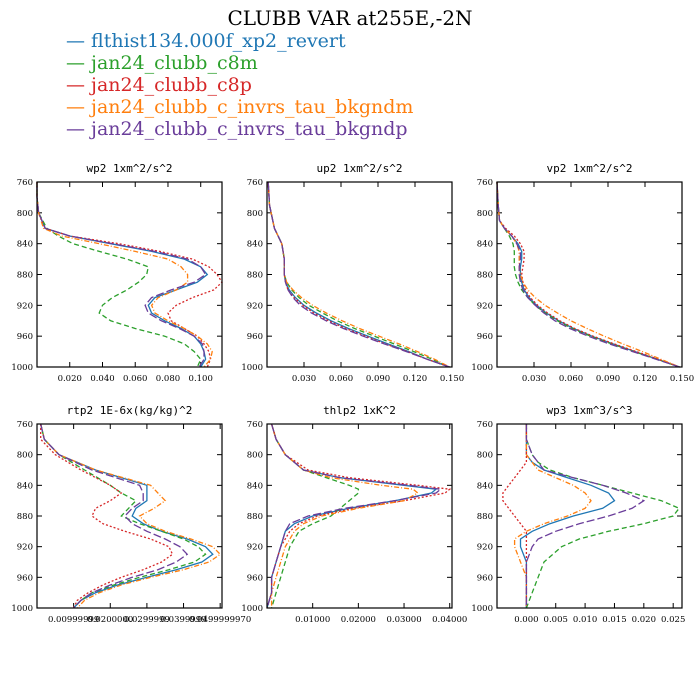 The image size is (700, 700). I want to click on legend-label: jan24_clubb_c8m, so click(174, 63).